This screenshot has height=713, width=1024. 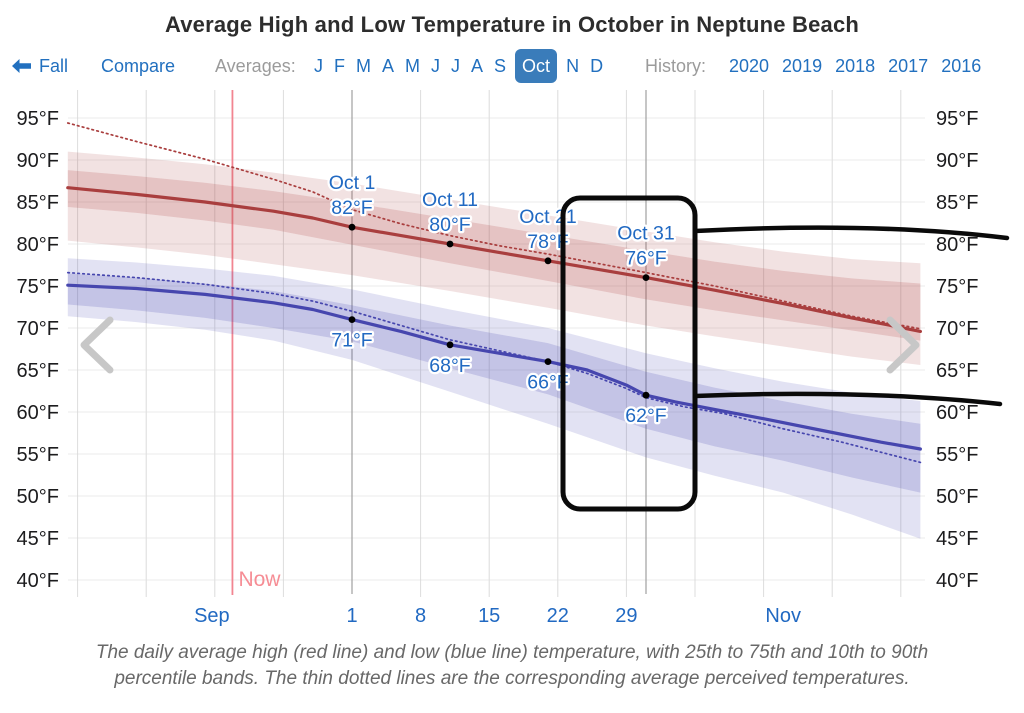 What do you see at coordinates (645, 416) in the screenshot?
I see `low-marker-temp-label: 62°F` at bounding box center [645, 416].